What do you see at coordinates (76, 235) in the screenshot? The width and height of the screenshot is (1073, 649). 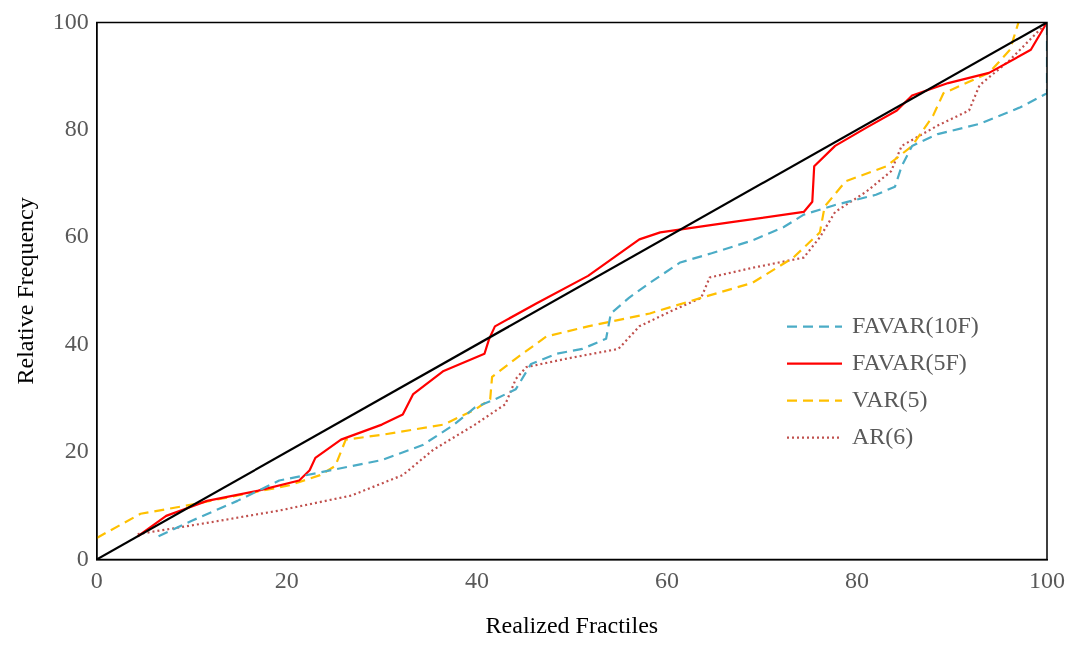 I see `y-tick-label: 60` at bounding box center [76, 235].